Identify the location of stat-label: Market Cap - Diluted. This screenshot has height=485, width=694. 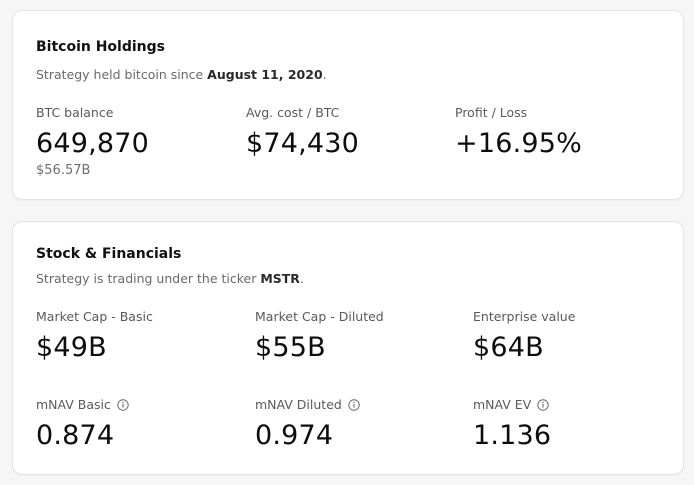
(319, 316).